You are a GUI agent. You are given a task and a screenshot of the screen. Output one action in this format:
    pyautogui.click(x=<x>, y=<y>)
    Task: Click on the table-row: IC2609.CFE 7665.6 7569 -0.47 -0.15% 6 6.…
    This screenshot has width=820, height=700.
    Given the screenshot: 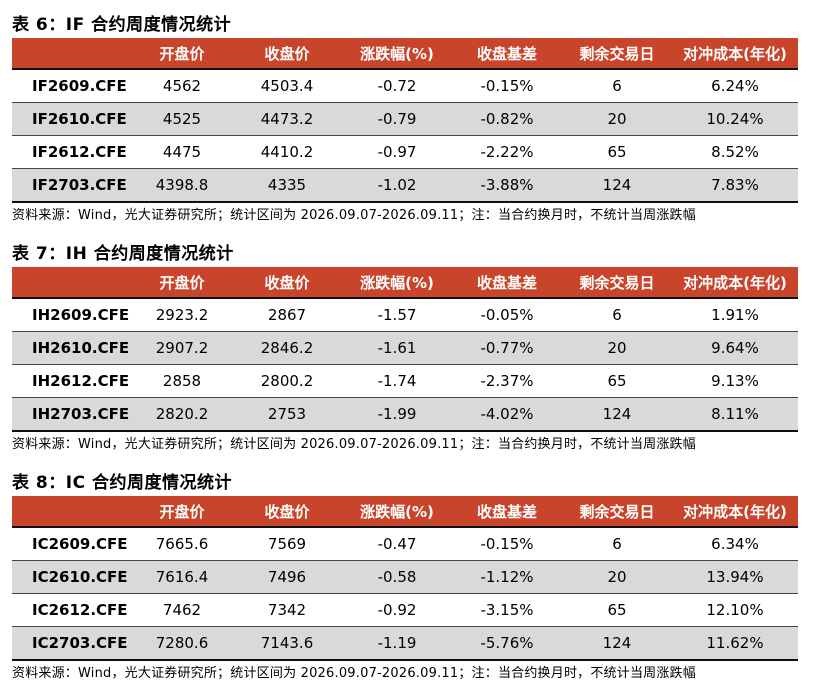 What is the action you would take?
    pyautogui.click(x=405, y=544)
    